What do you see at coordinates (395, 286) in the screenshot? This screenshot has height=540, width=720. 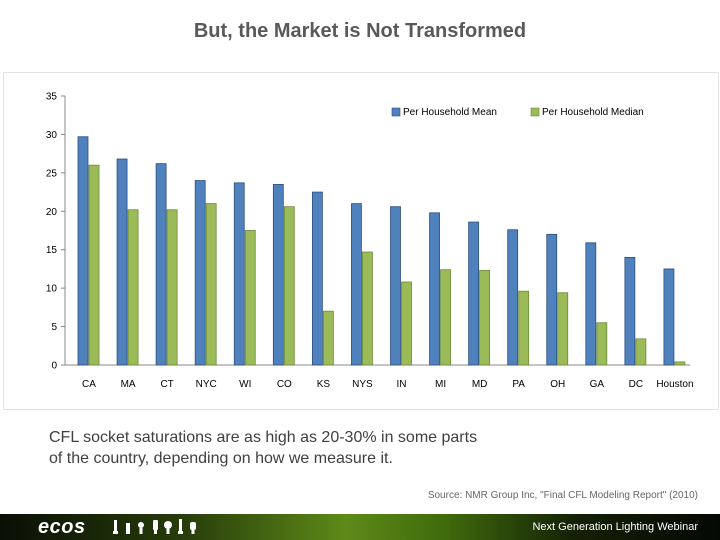 I see `mean-bar-in` at bounding box center [395, 286].